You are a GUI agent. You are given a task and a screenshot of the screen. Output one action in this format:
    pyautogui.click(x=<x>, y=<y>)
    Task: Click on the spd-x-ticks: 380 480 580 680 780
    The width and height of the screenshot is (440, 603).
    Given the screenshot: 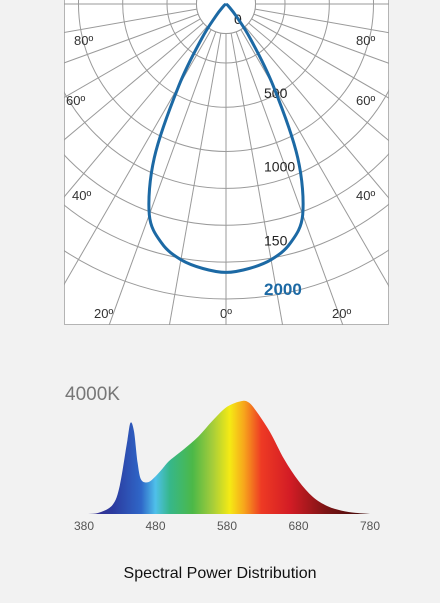 What is the action you would take?
    pyautogui.click(x=227, y=526)
    